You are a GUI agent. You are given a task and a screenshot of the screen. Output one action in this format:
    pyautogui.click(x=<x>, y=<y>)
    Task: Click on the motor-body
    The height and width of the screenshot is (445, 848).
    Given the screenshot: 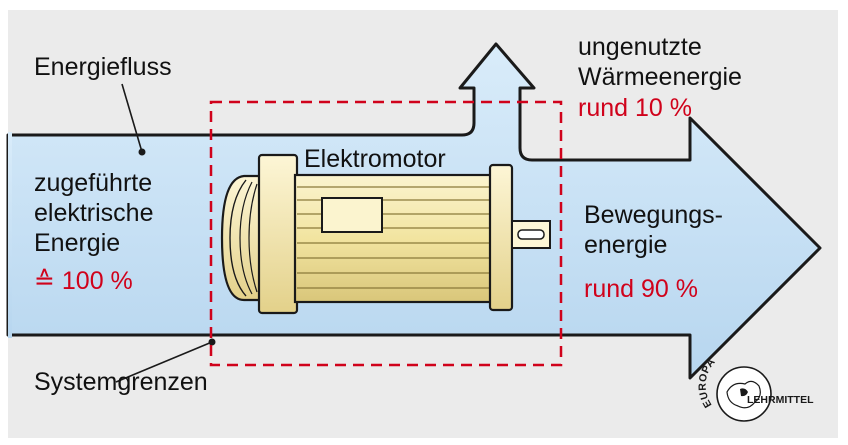 What is the action you would take?
    pyautogui.click(x=394, y=238)
    